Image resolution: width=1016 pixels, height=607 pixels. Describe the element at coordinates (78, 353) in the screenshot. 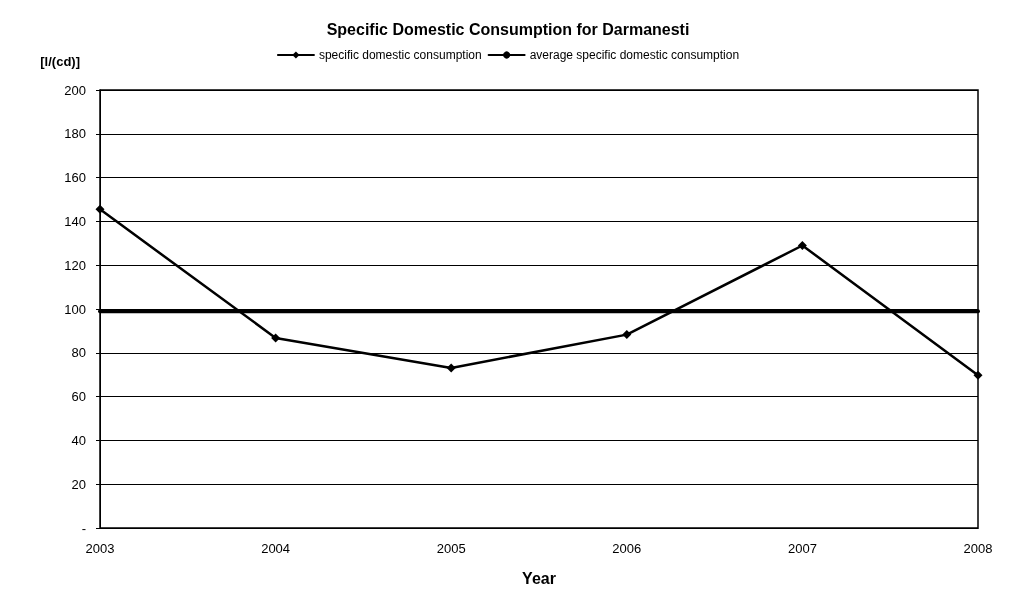

I see `y-tick-label: 80` at that location.